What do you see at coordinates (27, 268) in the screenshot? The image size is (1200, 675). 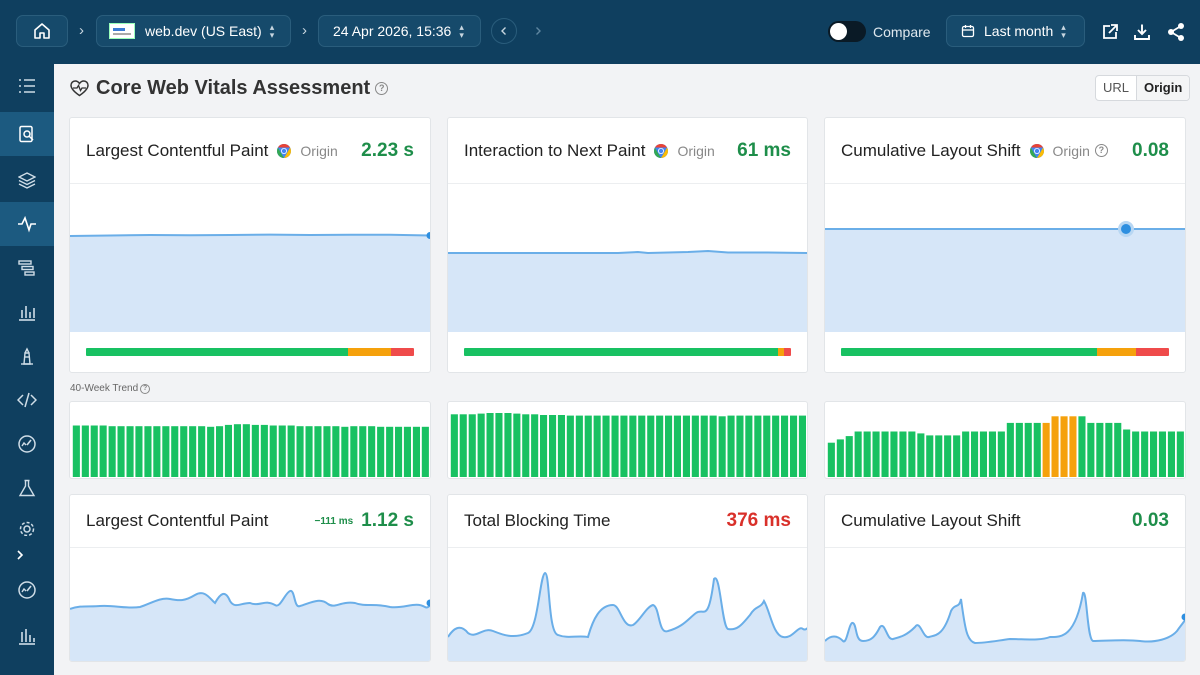 I see `sidebar-item-waterfall` at bounding box center [27, 268].